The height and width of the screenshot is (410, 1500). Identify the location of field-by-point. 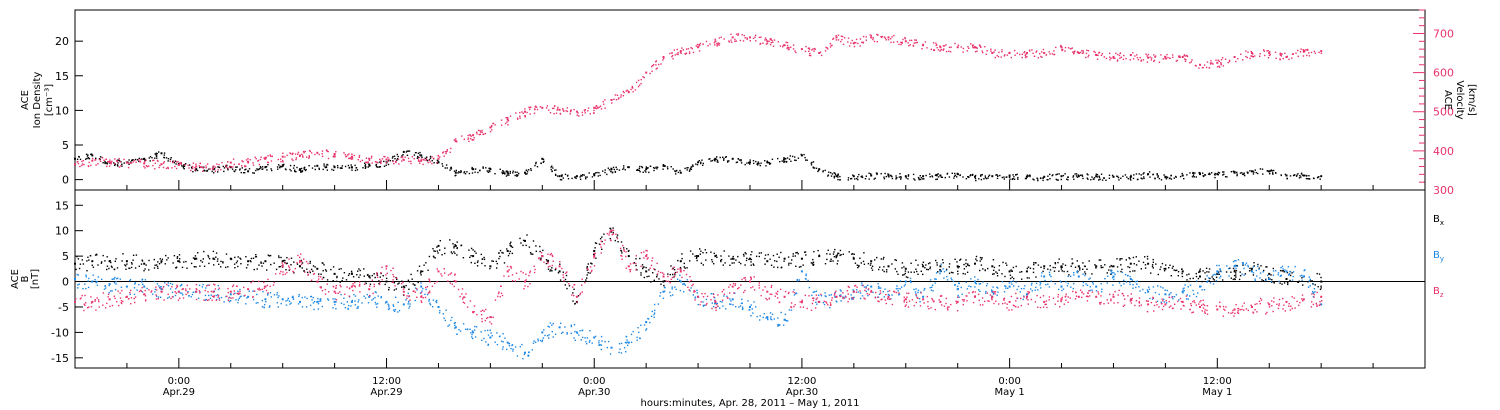
(1009, 286).